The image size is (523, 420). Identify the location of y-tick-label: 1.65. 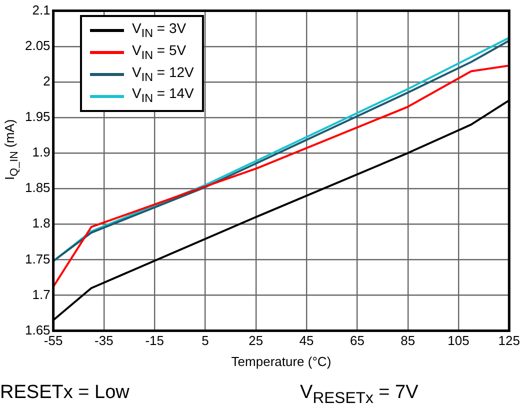
(37, 330).